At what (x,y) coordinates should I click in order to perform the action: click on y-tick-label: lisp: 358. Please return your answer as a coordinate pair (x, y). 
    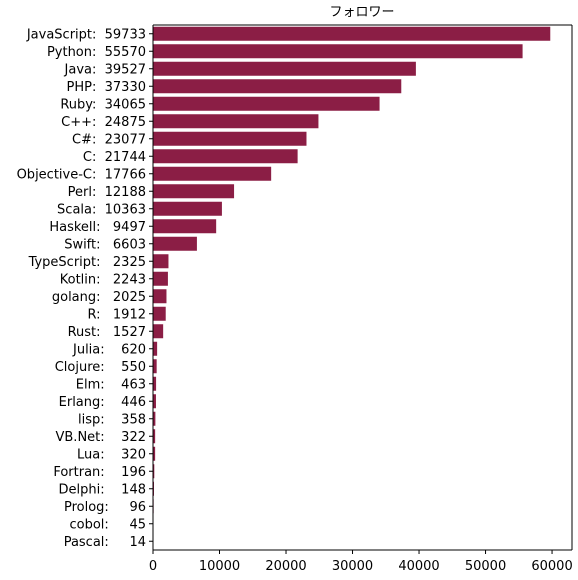
    Looking at the image, I should click on (112, 419).